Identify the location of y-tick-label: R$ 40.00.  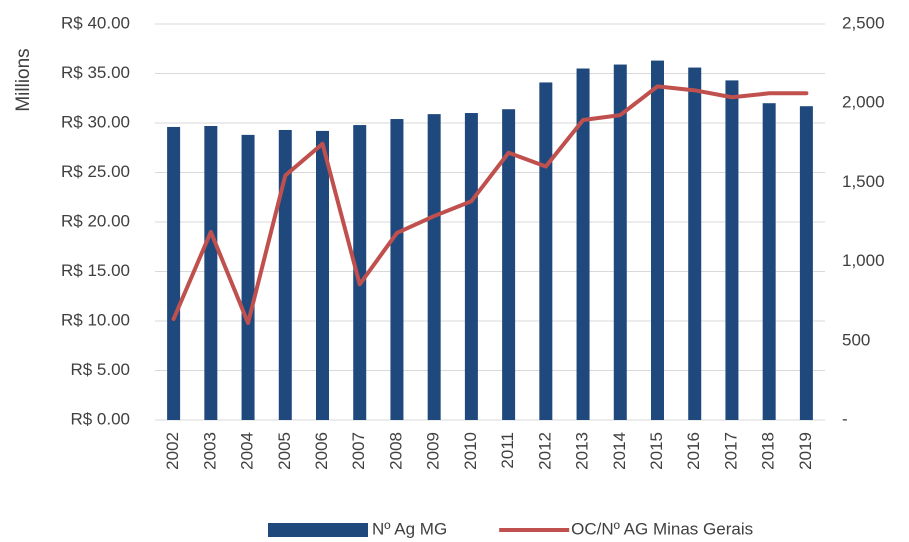
(95, 22).